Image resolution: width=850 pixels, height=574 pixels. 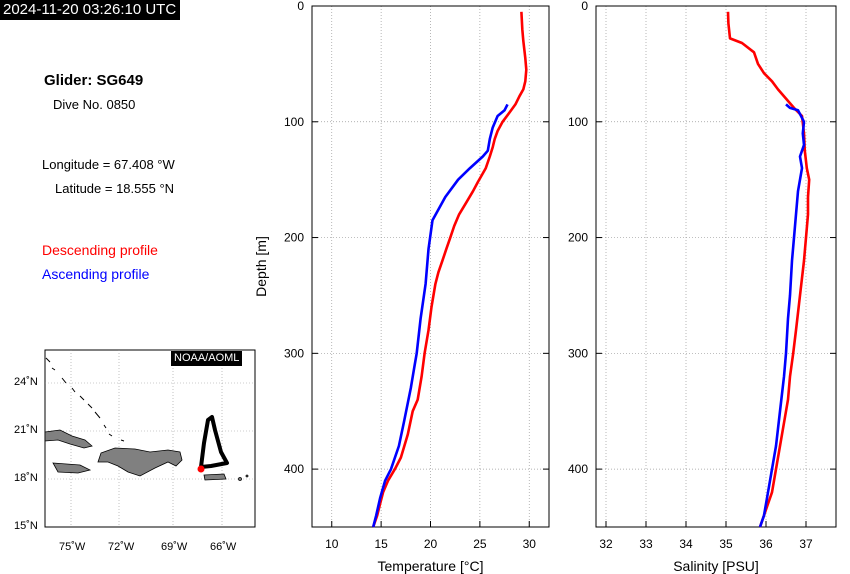 What do you see at coordinates (480, 544) in the screenshot?
I see `chart1-xtick-label: 25` at bounding box center [480, 544].